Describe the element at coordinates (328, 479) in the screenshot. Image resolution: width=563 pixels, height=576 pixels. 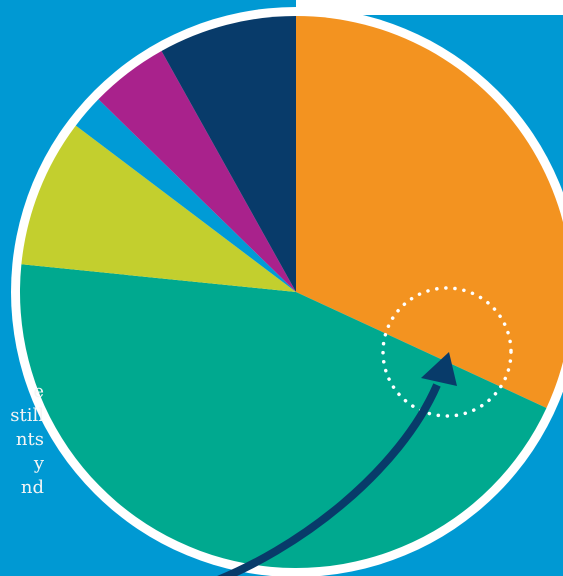
I see `annotation-arrow` at that location.